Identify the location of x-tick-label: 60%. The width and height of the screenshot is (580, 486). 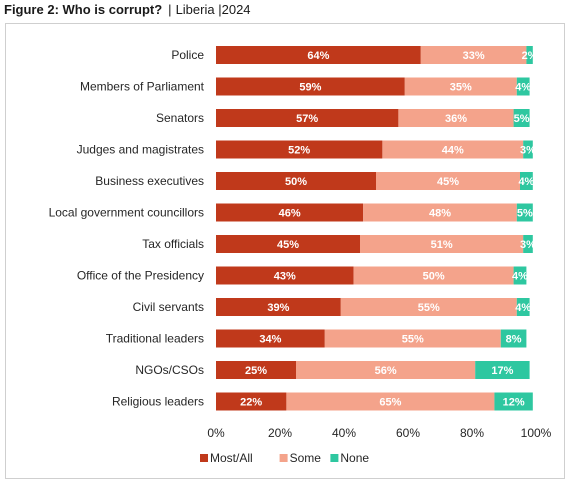
(408, 433).